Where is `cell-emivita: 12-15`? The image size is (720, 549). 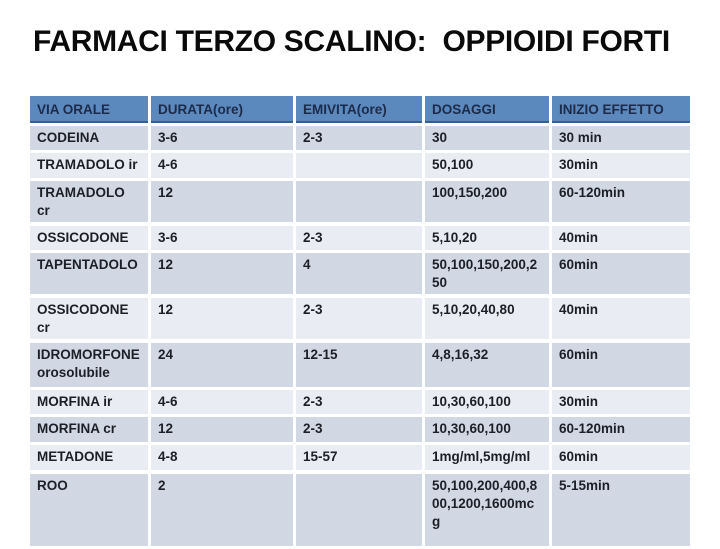
cell-emivita: 12-15 is located at coordinates (359, 365).